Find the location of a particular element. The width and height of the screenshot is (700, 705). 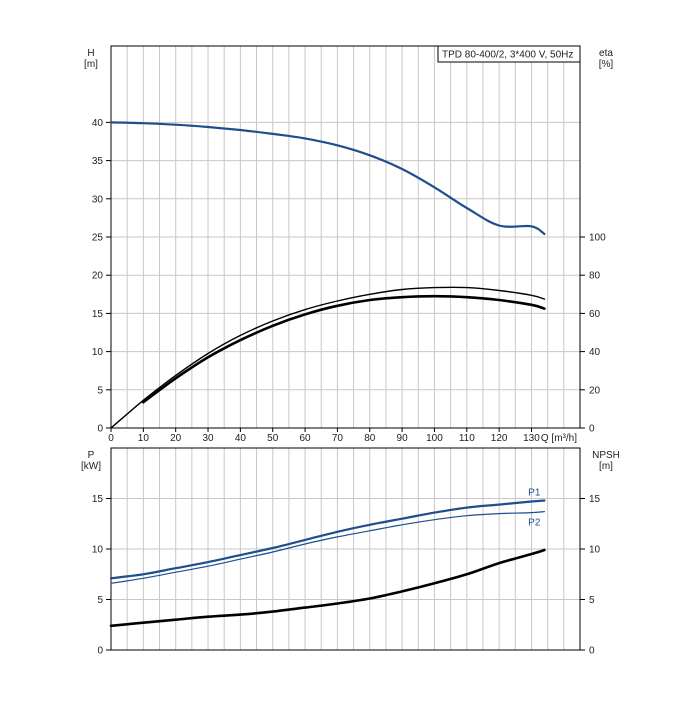

lower-series-0-line is located at coordinates (327, 539).